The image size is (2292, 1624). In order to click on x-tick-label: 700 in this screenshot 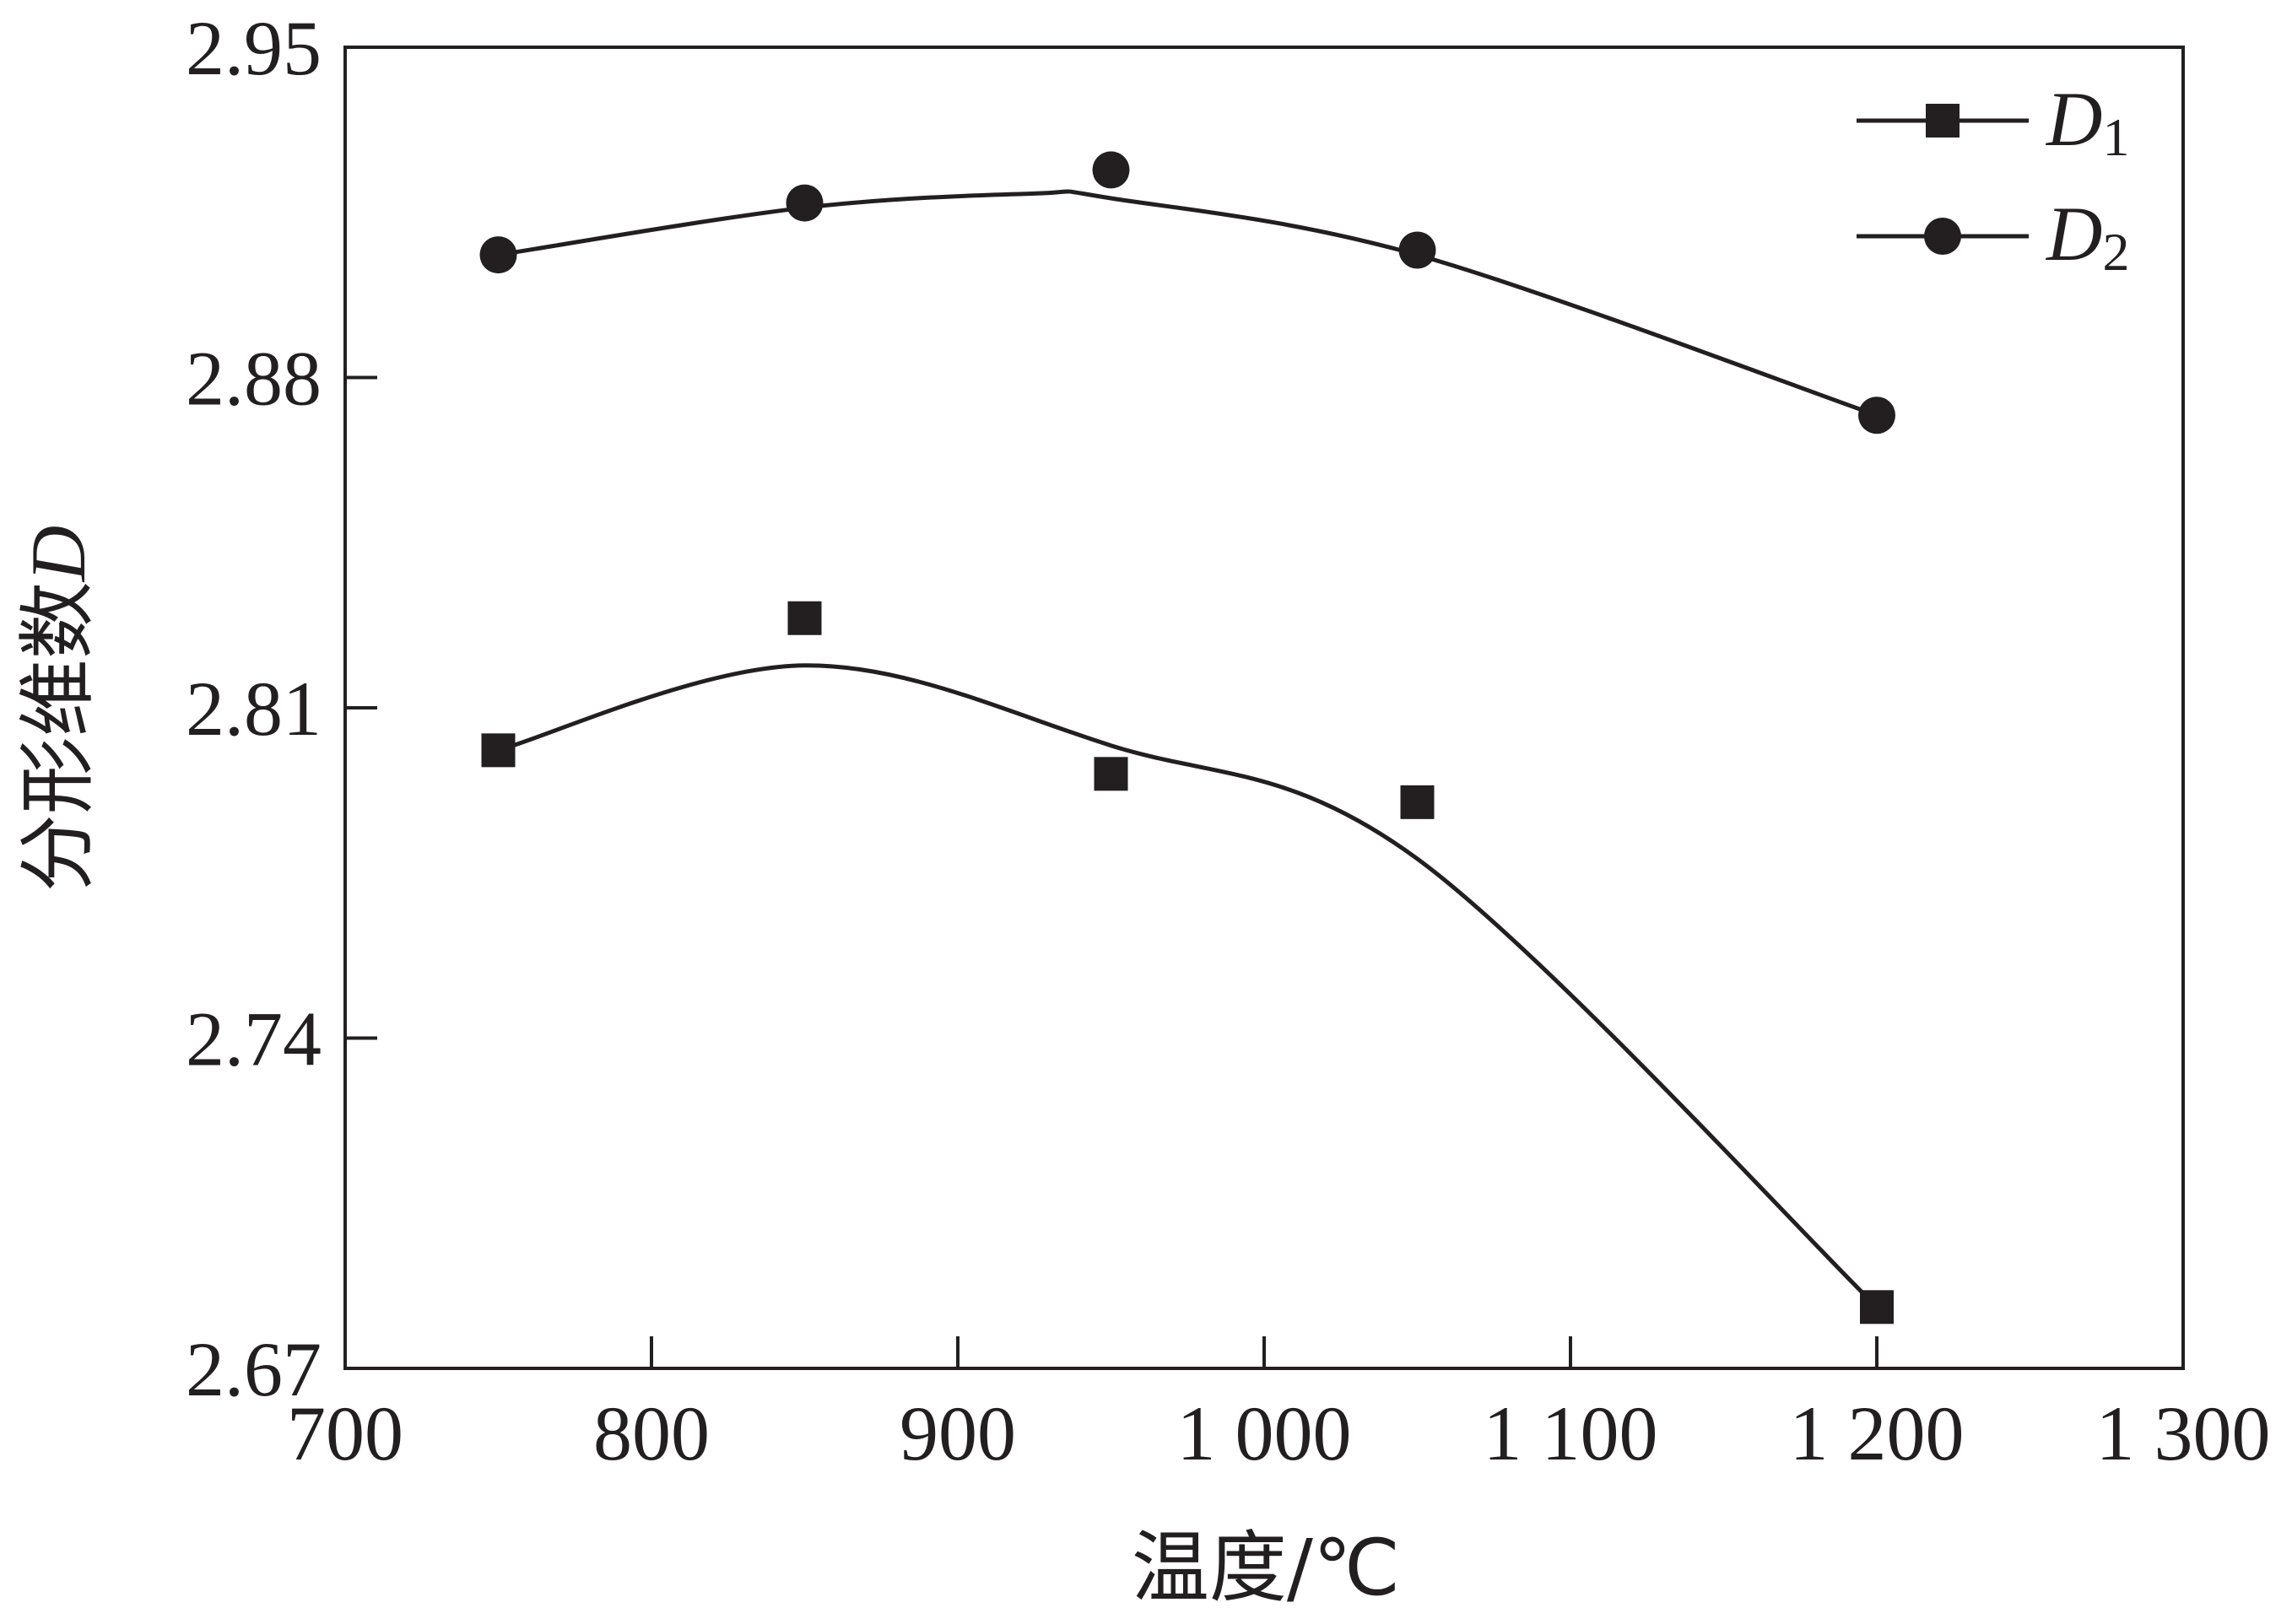, I will do `click(345, 1433)`.